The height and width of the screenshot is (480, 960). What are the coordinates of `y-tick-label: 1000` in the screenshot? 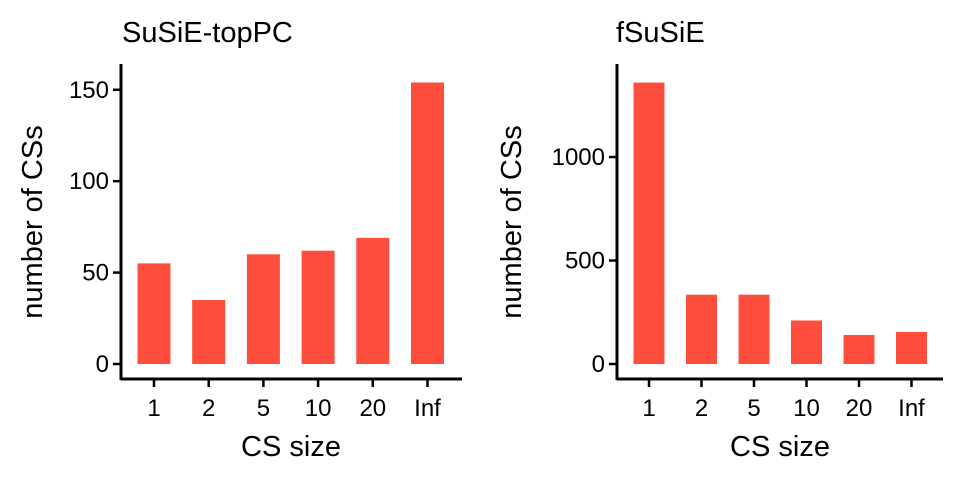 It's located at (578, 157).